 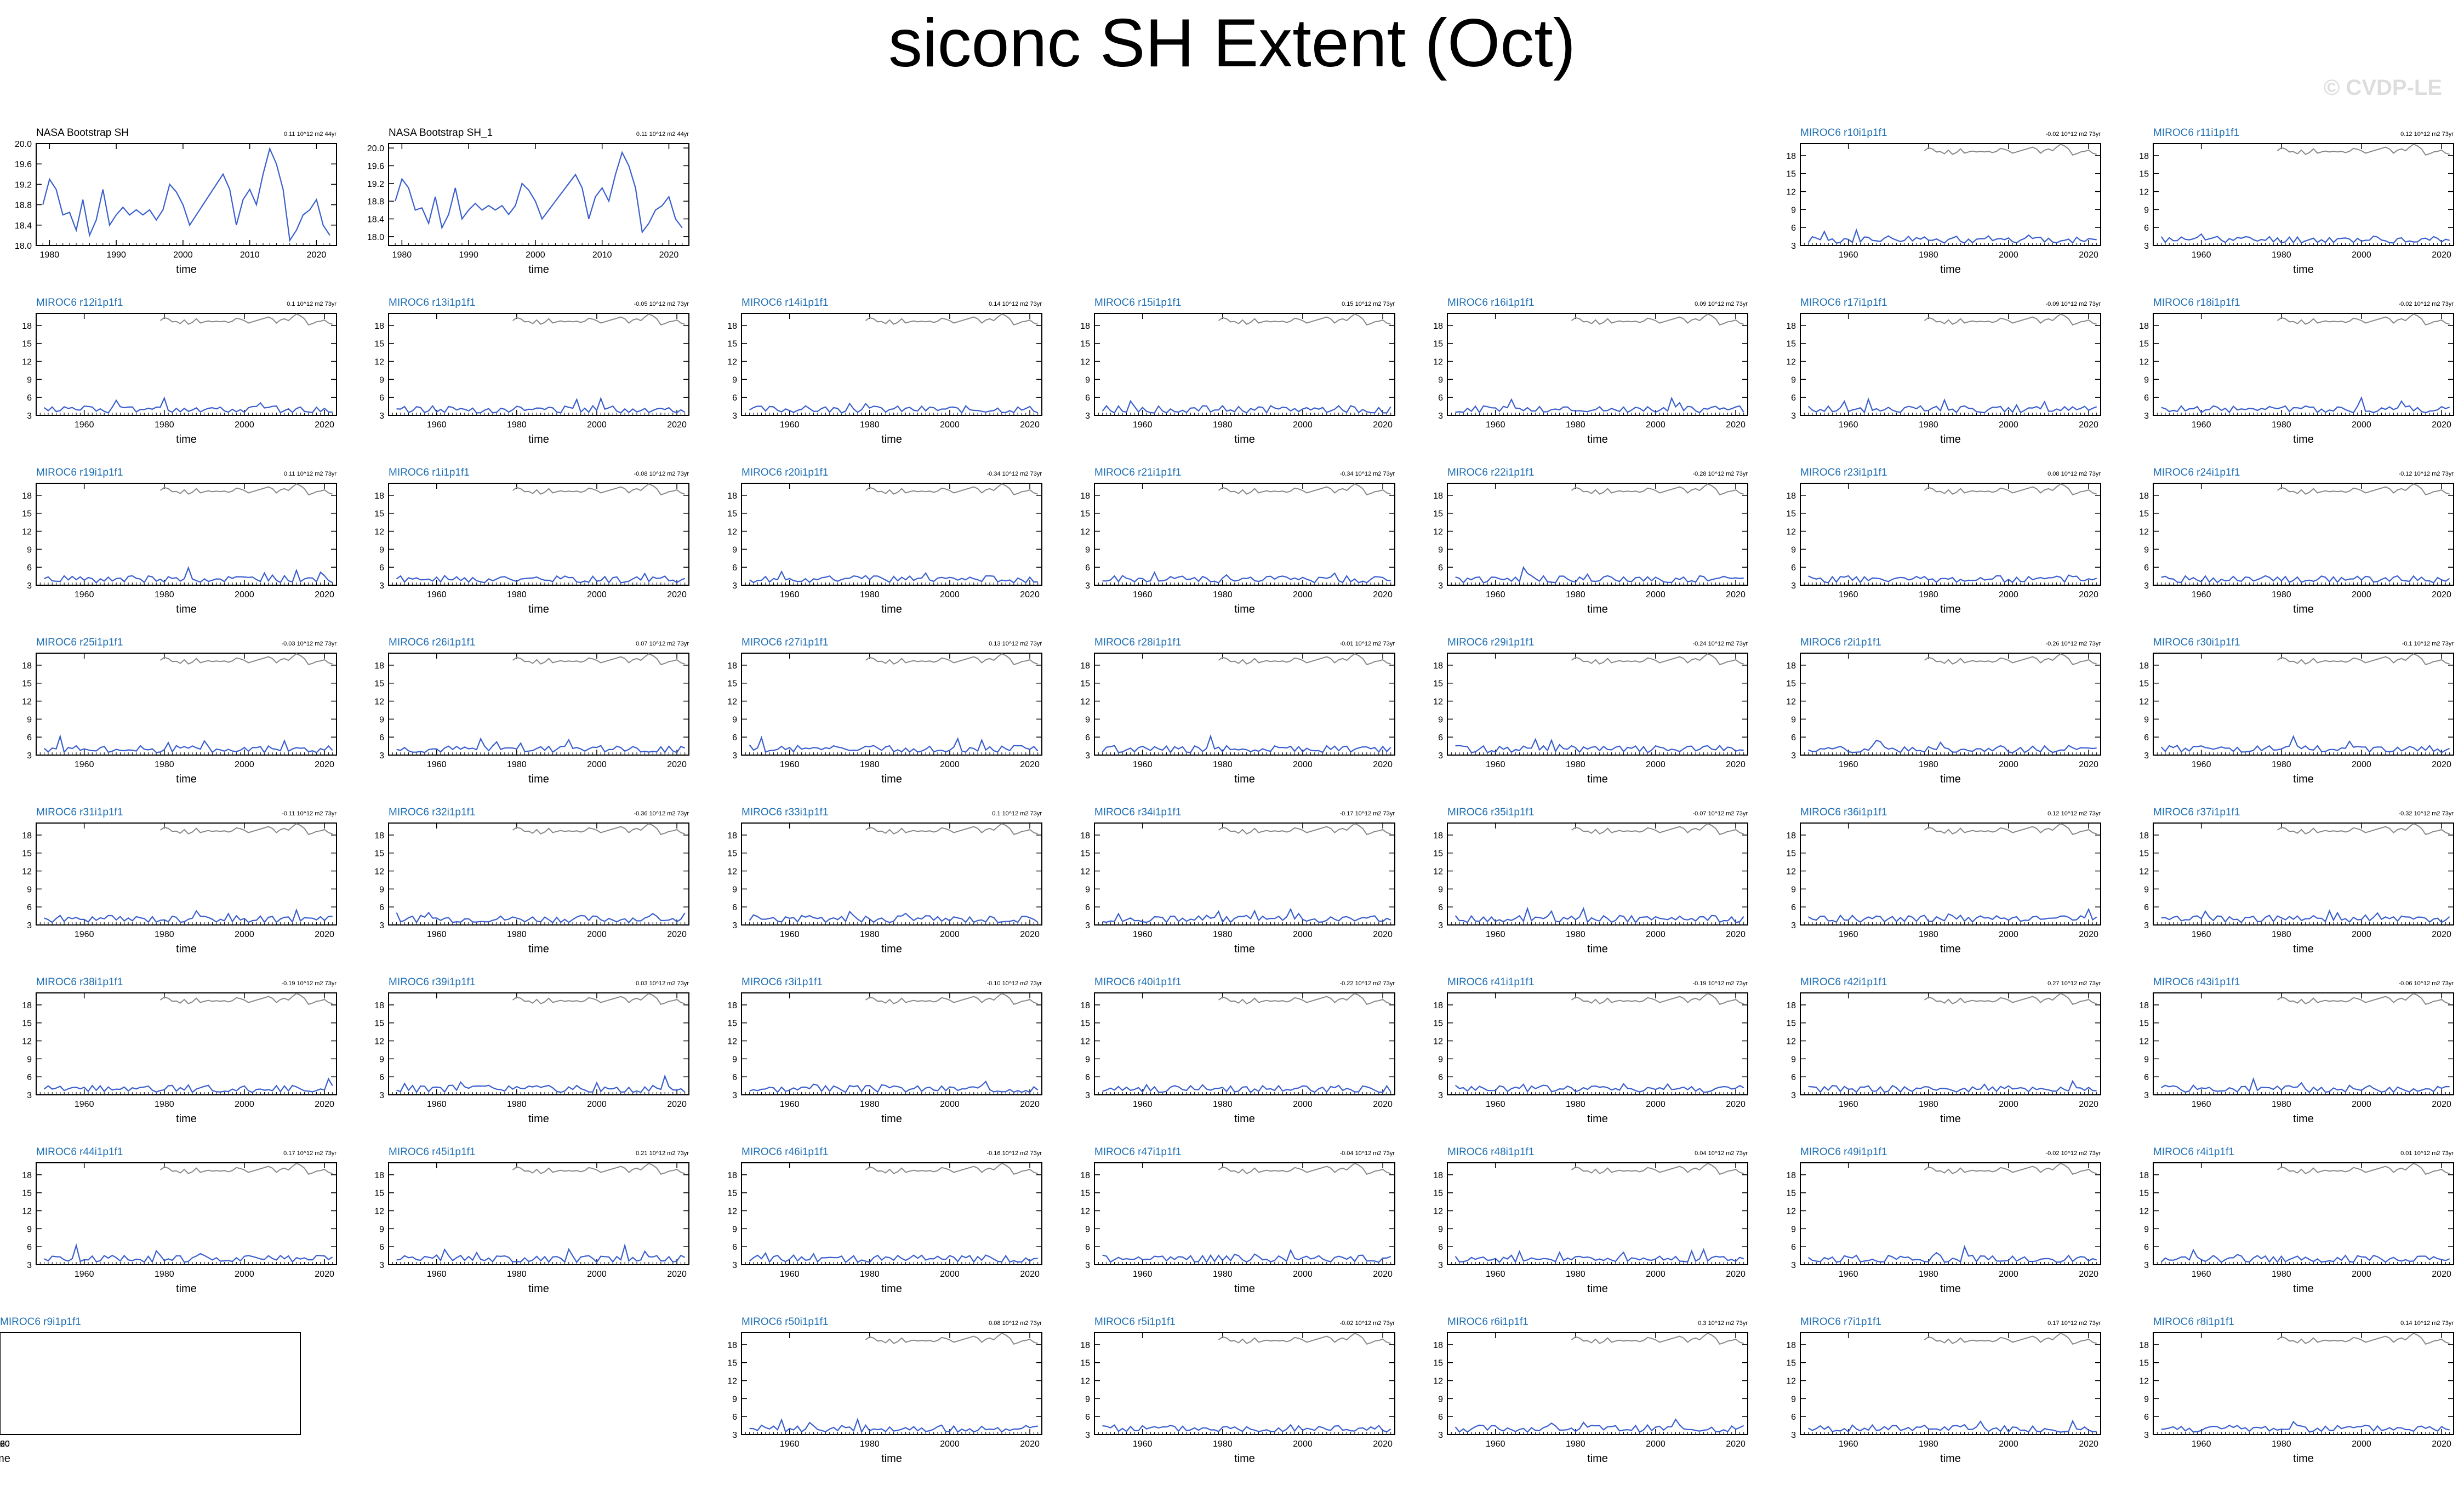 What do you see at coordinates (2426, 304) in the screenshot?
I see `panel-trend: -0.02 10^12 m2 73yr` at bounding box center [2426, 304].